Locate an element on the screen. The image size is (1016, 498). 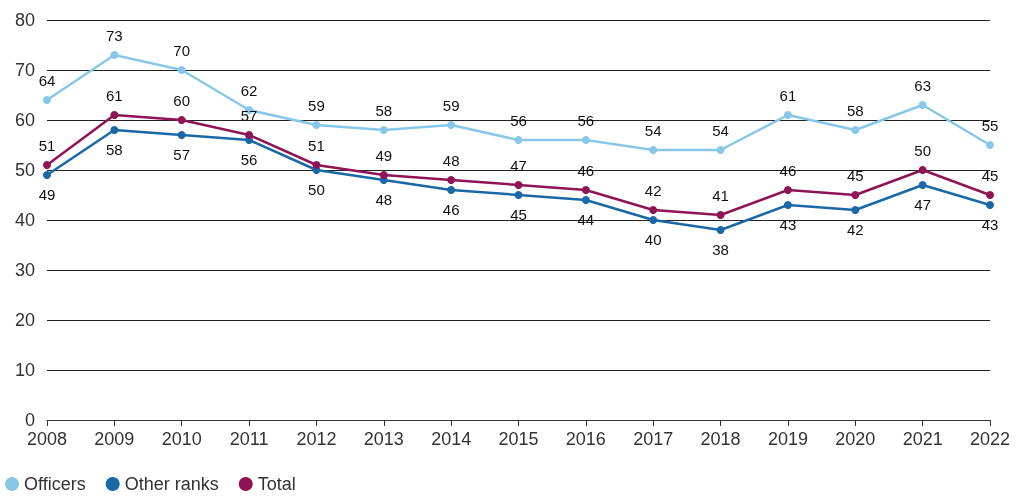
x-tick-label: 2019 is located at coordinates (787, 439).